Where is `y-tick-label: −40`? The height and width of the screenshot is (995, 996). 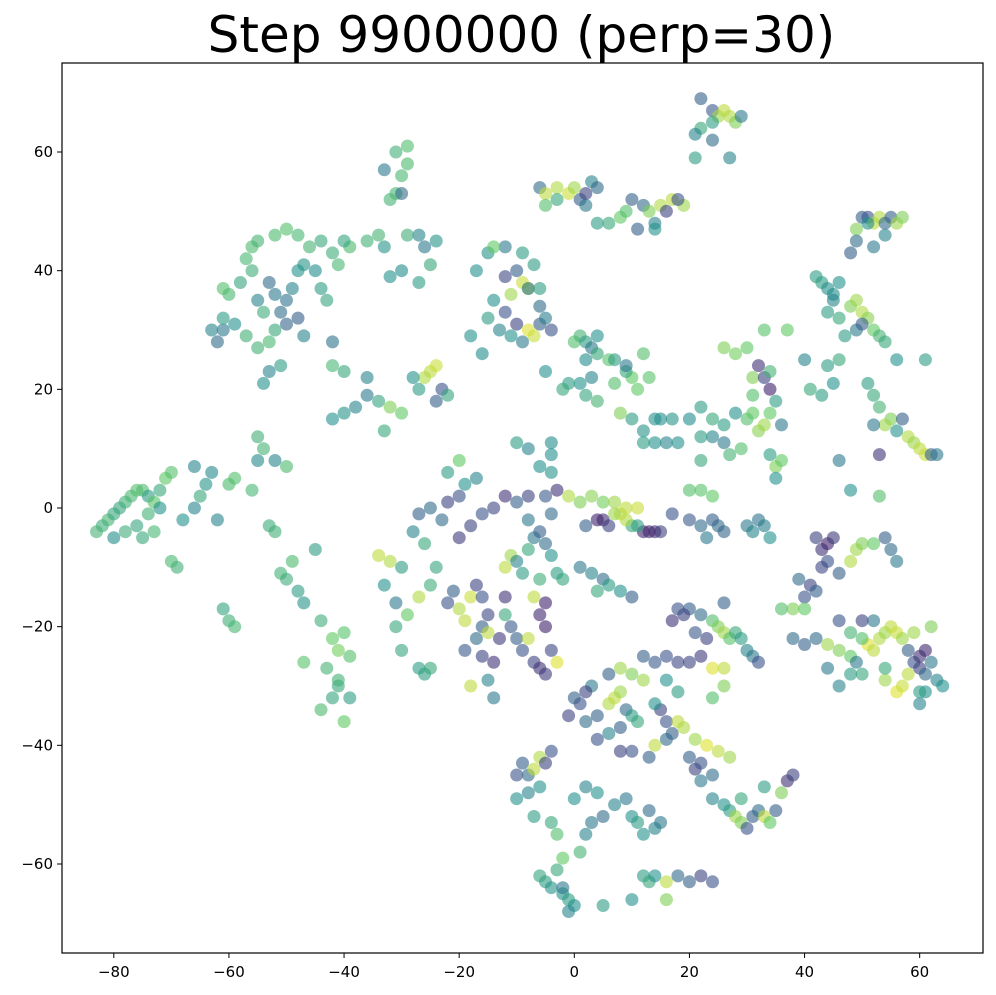
y-tick-label: −40 is located at coordinates (37, 745).